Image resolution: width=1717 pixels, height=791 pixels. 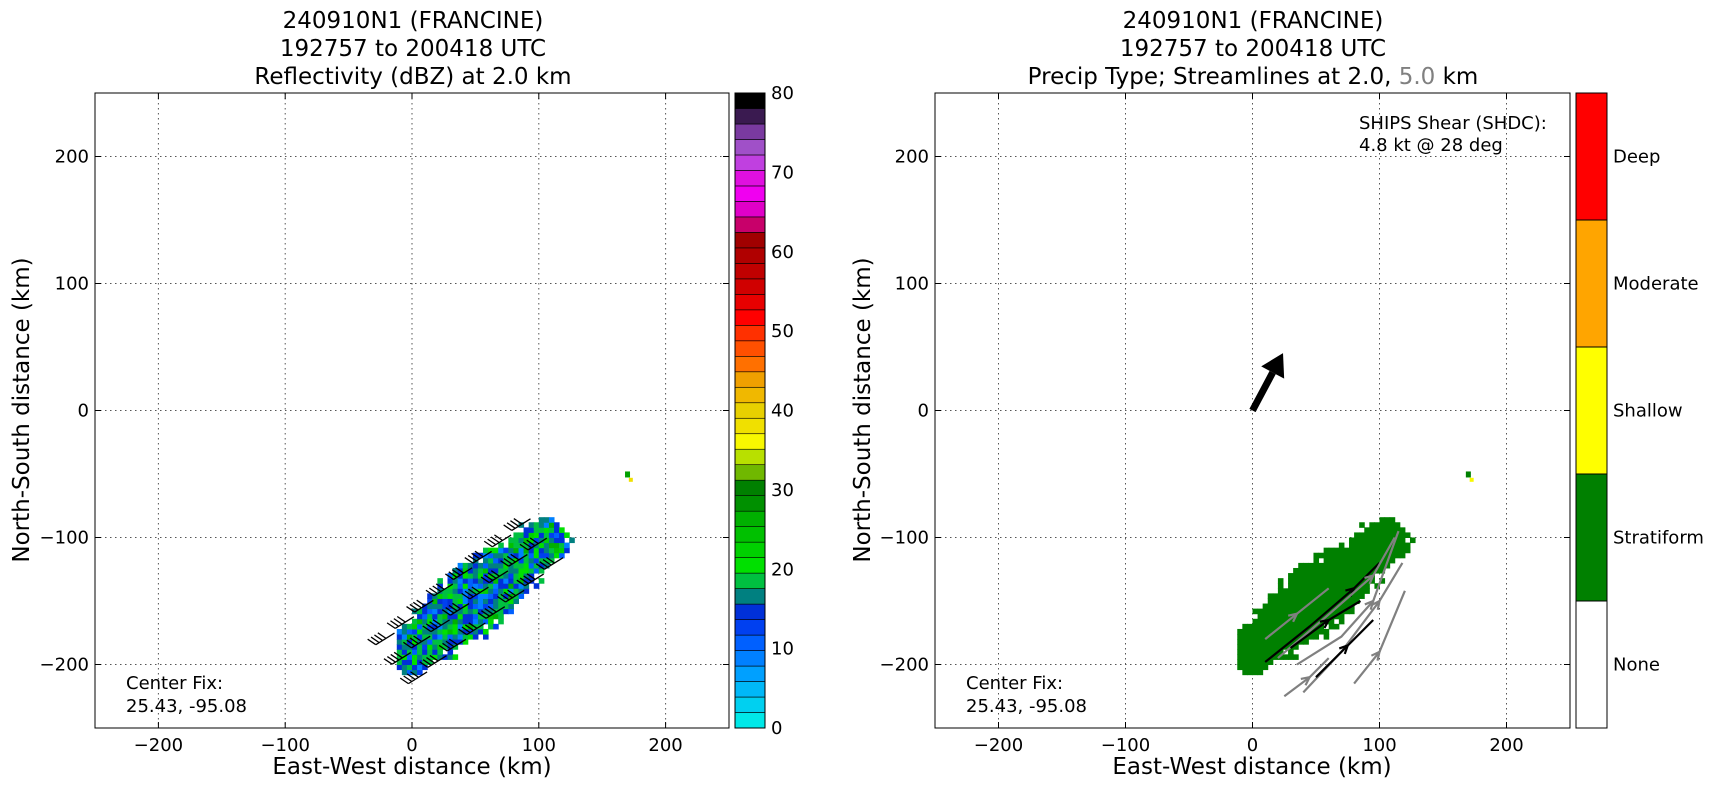 I want to click on left-ytick-label: −100, so click(x=64, y=538).